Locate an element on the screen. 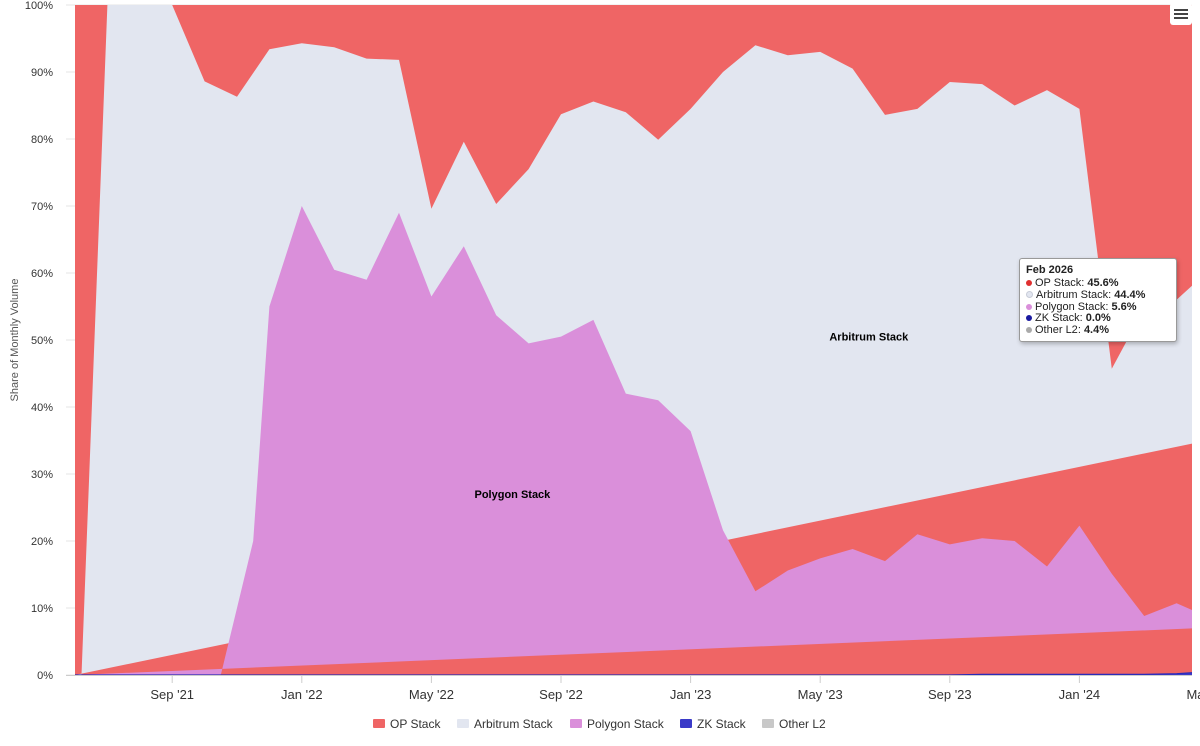 This screenshot has height=746, width=1200. y-tick-label: 20% is located at coordinates (42, 542).